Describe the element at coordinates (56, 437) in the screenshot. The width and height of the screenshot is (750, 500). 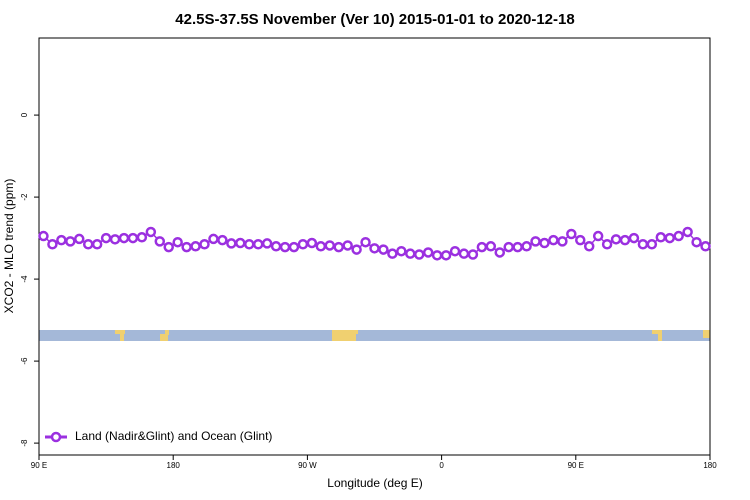
I see `legend-marker` at that location.